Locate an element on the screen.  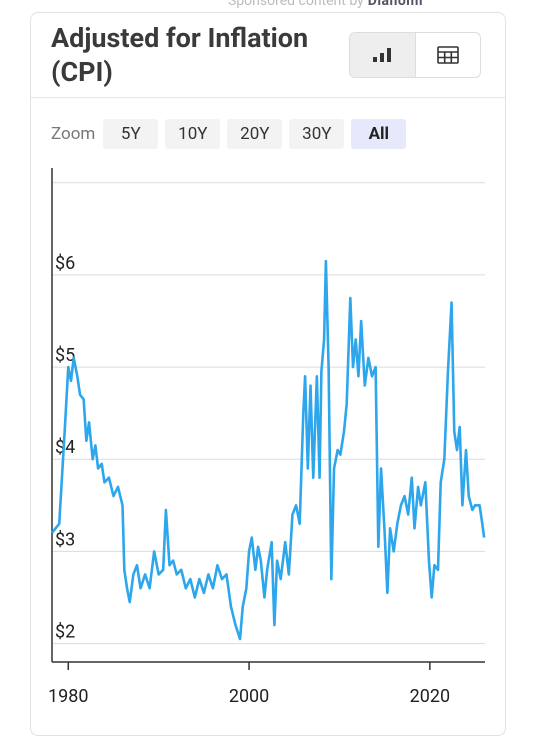
view-switch is located at coordinates (415, 55).